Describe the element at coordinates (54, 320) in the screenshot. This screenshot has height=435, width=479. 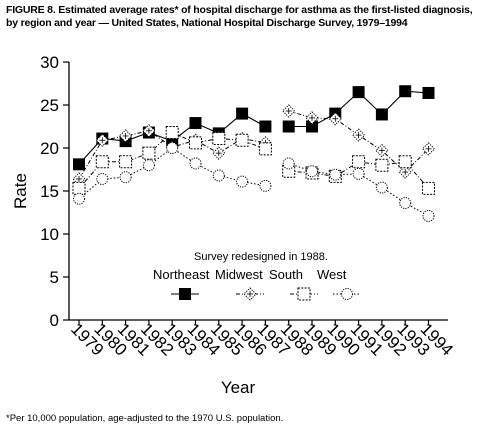
I see `y-tick-label: 0` at that location.